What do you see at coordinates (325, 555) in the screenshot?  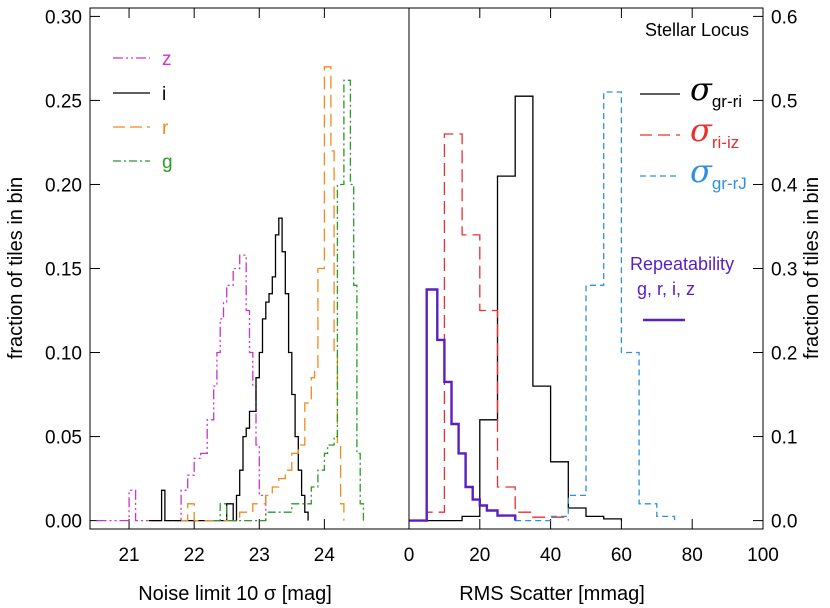 I see `left-x-tick-label: 24` at bounding box center [325, 555].